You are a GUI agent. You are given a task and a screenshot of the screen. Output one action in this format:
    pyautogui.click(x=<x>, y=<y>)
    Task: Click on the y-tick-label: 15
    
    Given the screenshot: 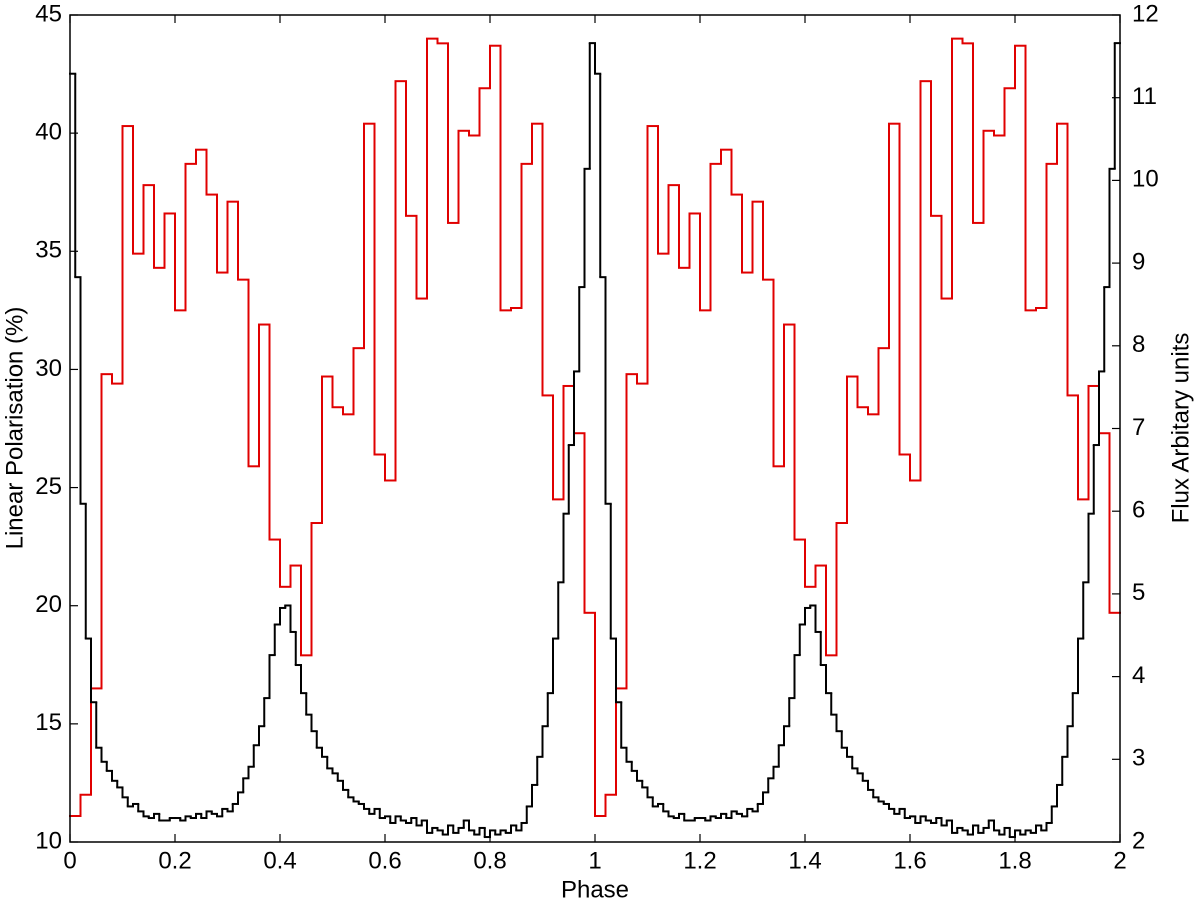 What is the action you would take?
    pyautogui.click(x=48, y=722)
    